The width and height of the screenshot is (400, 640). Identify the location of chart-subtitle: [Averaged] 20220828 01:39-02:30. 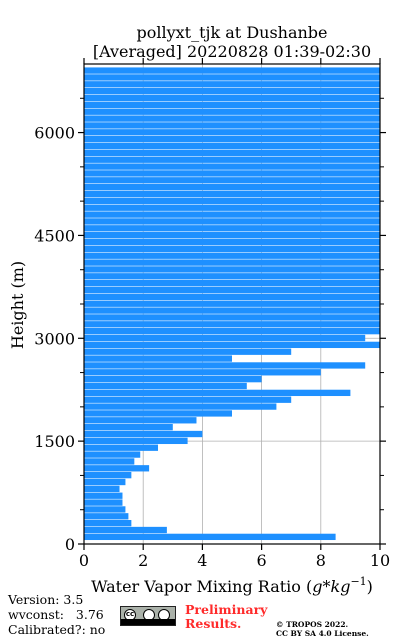
(232, 51).